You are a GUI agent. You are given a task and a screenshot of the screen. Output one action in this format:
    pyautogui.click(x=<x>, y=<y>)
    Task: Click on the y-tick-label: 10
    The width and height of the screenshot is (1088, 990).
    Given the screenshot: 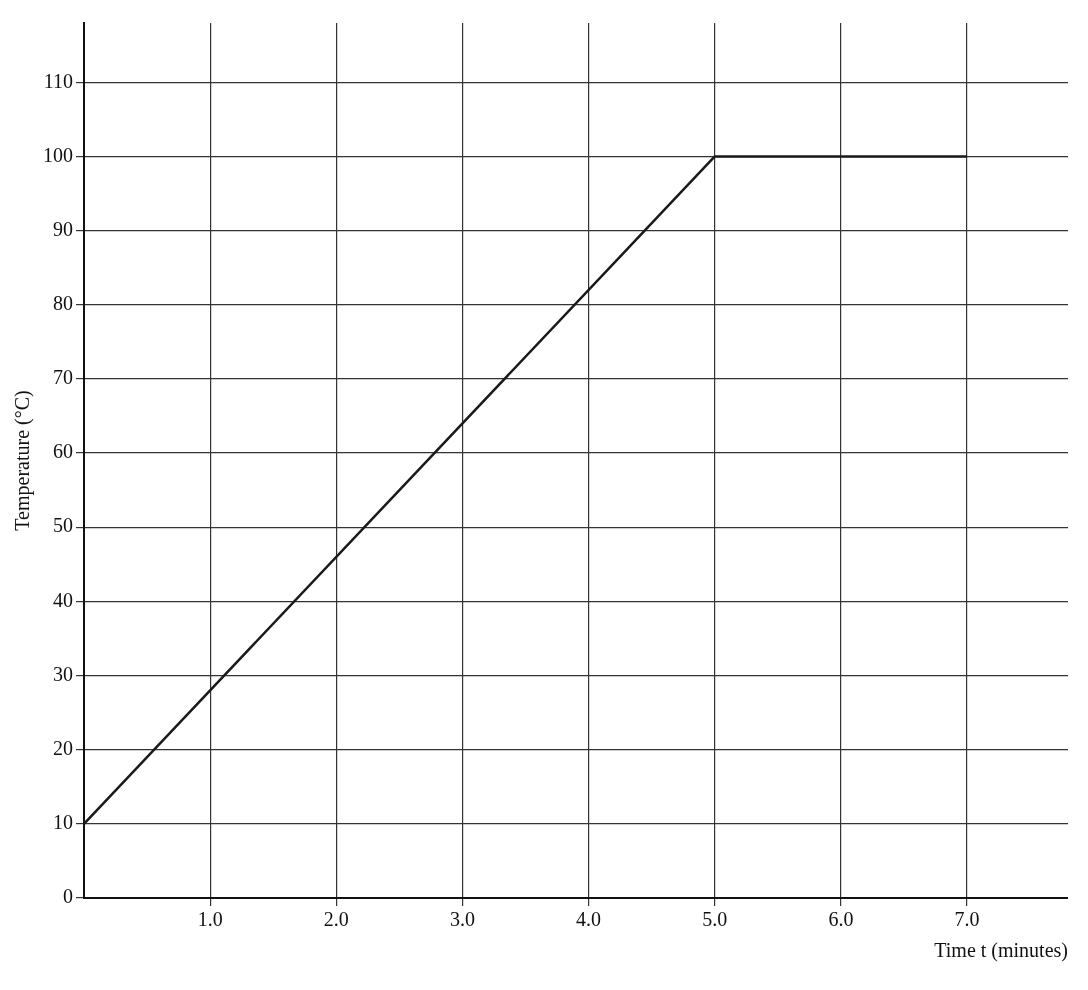 What is the action you would take?
    pyautogui.click(x=63, y=822)
    